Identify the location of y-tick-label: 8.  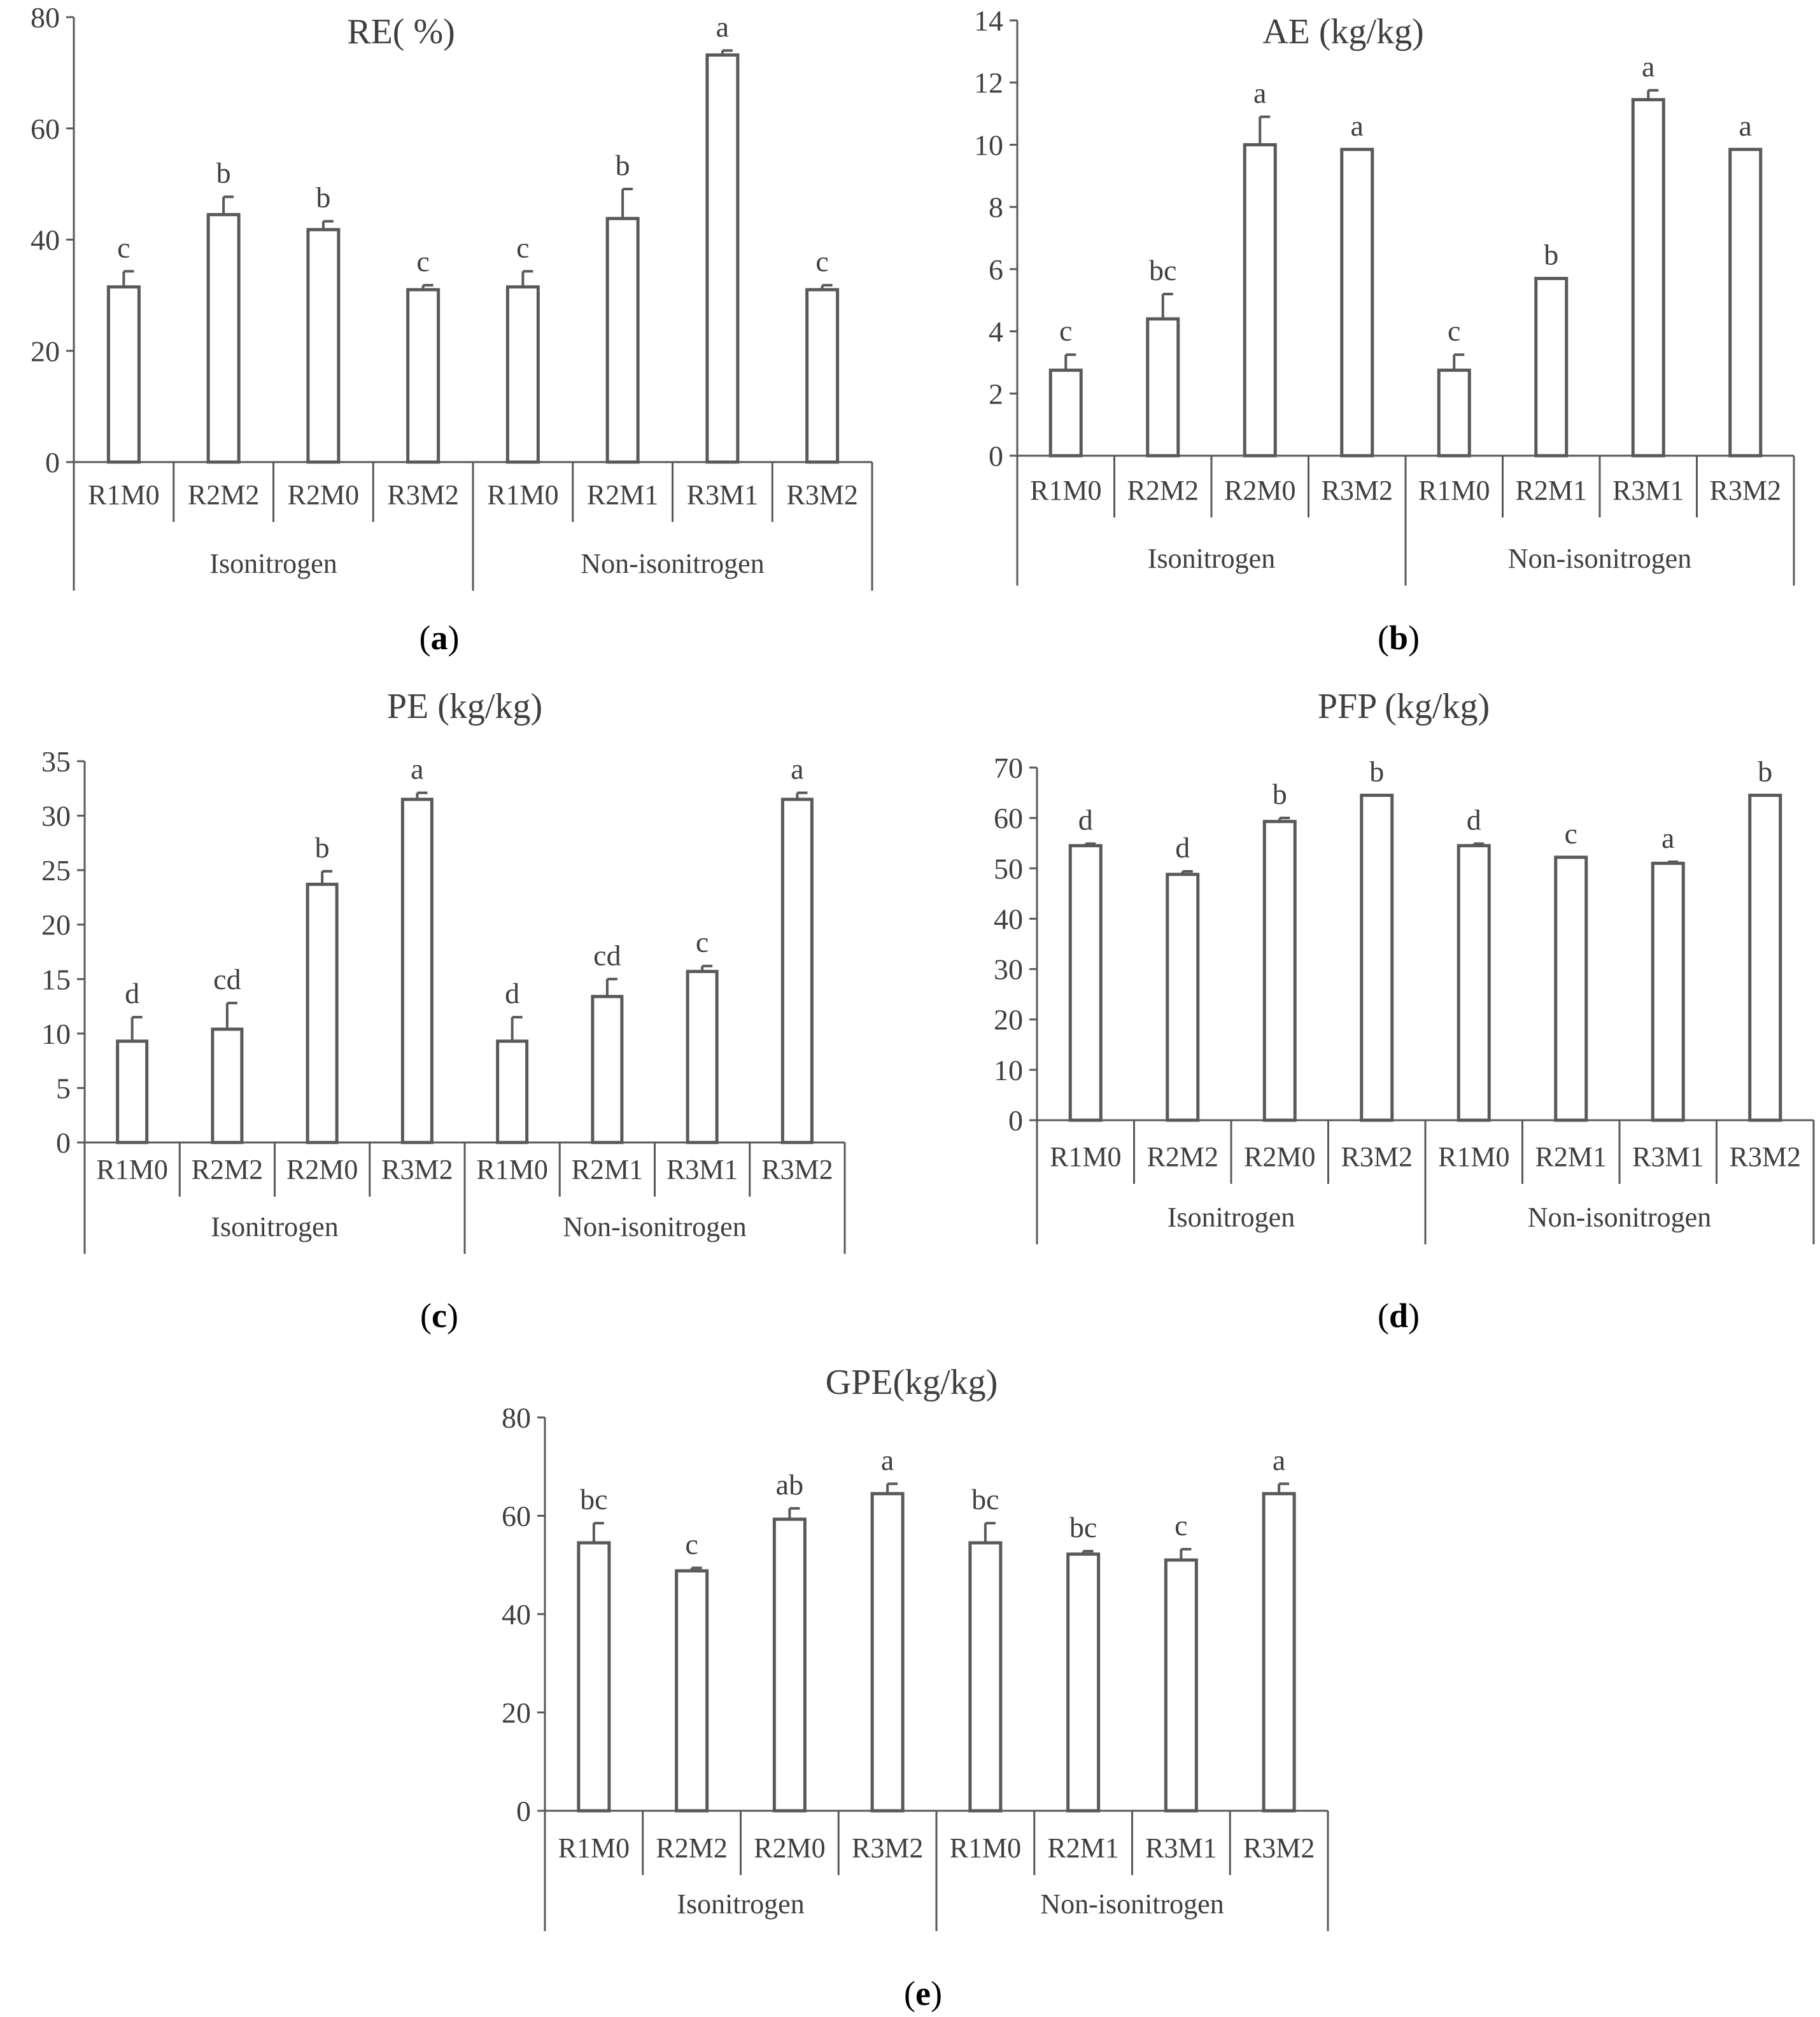
(996, 207).